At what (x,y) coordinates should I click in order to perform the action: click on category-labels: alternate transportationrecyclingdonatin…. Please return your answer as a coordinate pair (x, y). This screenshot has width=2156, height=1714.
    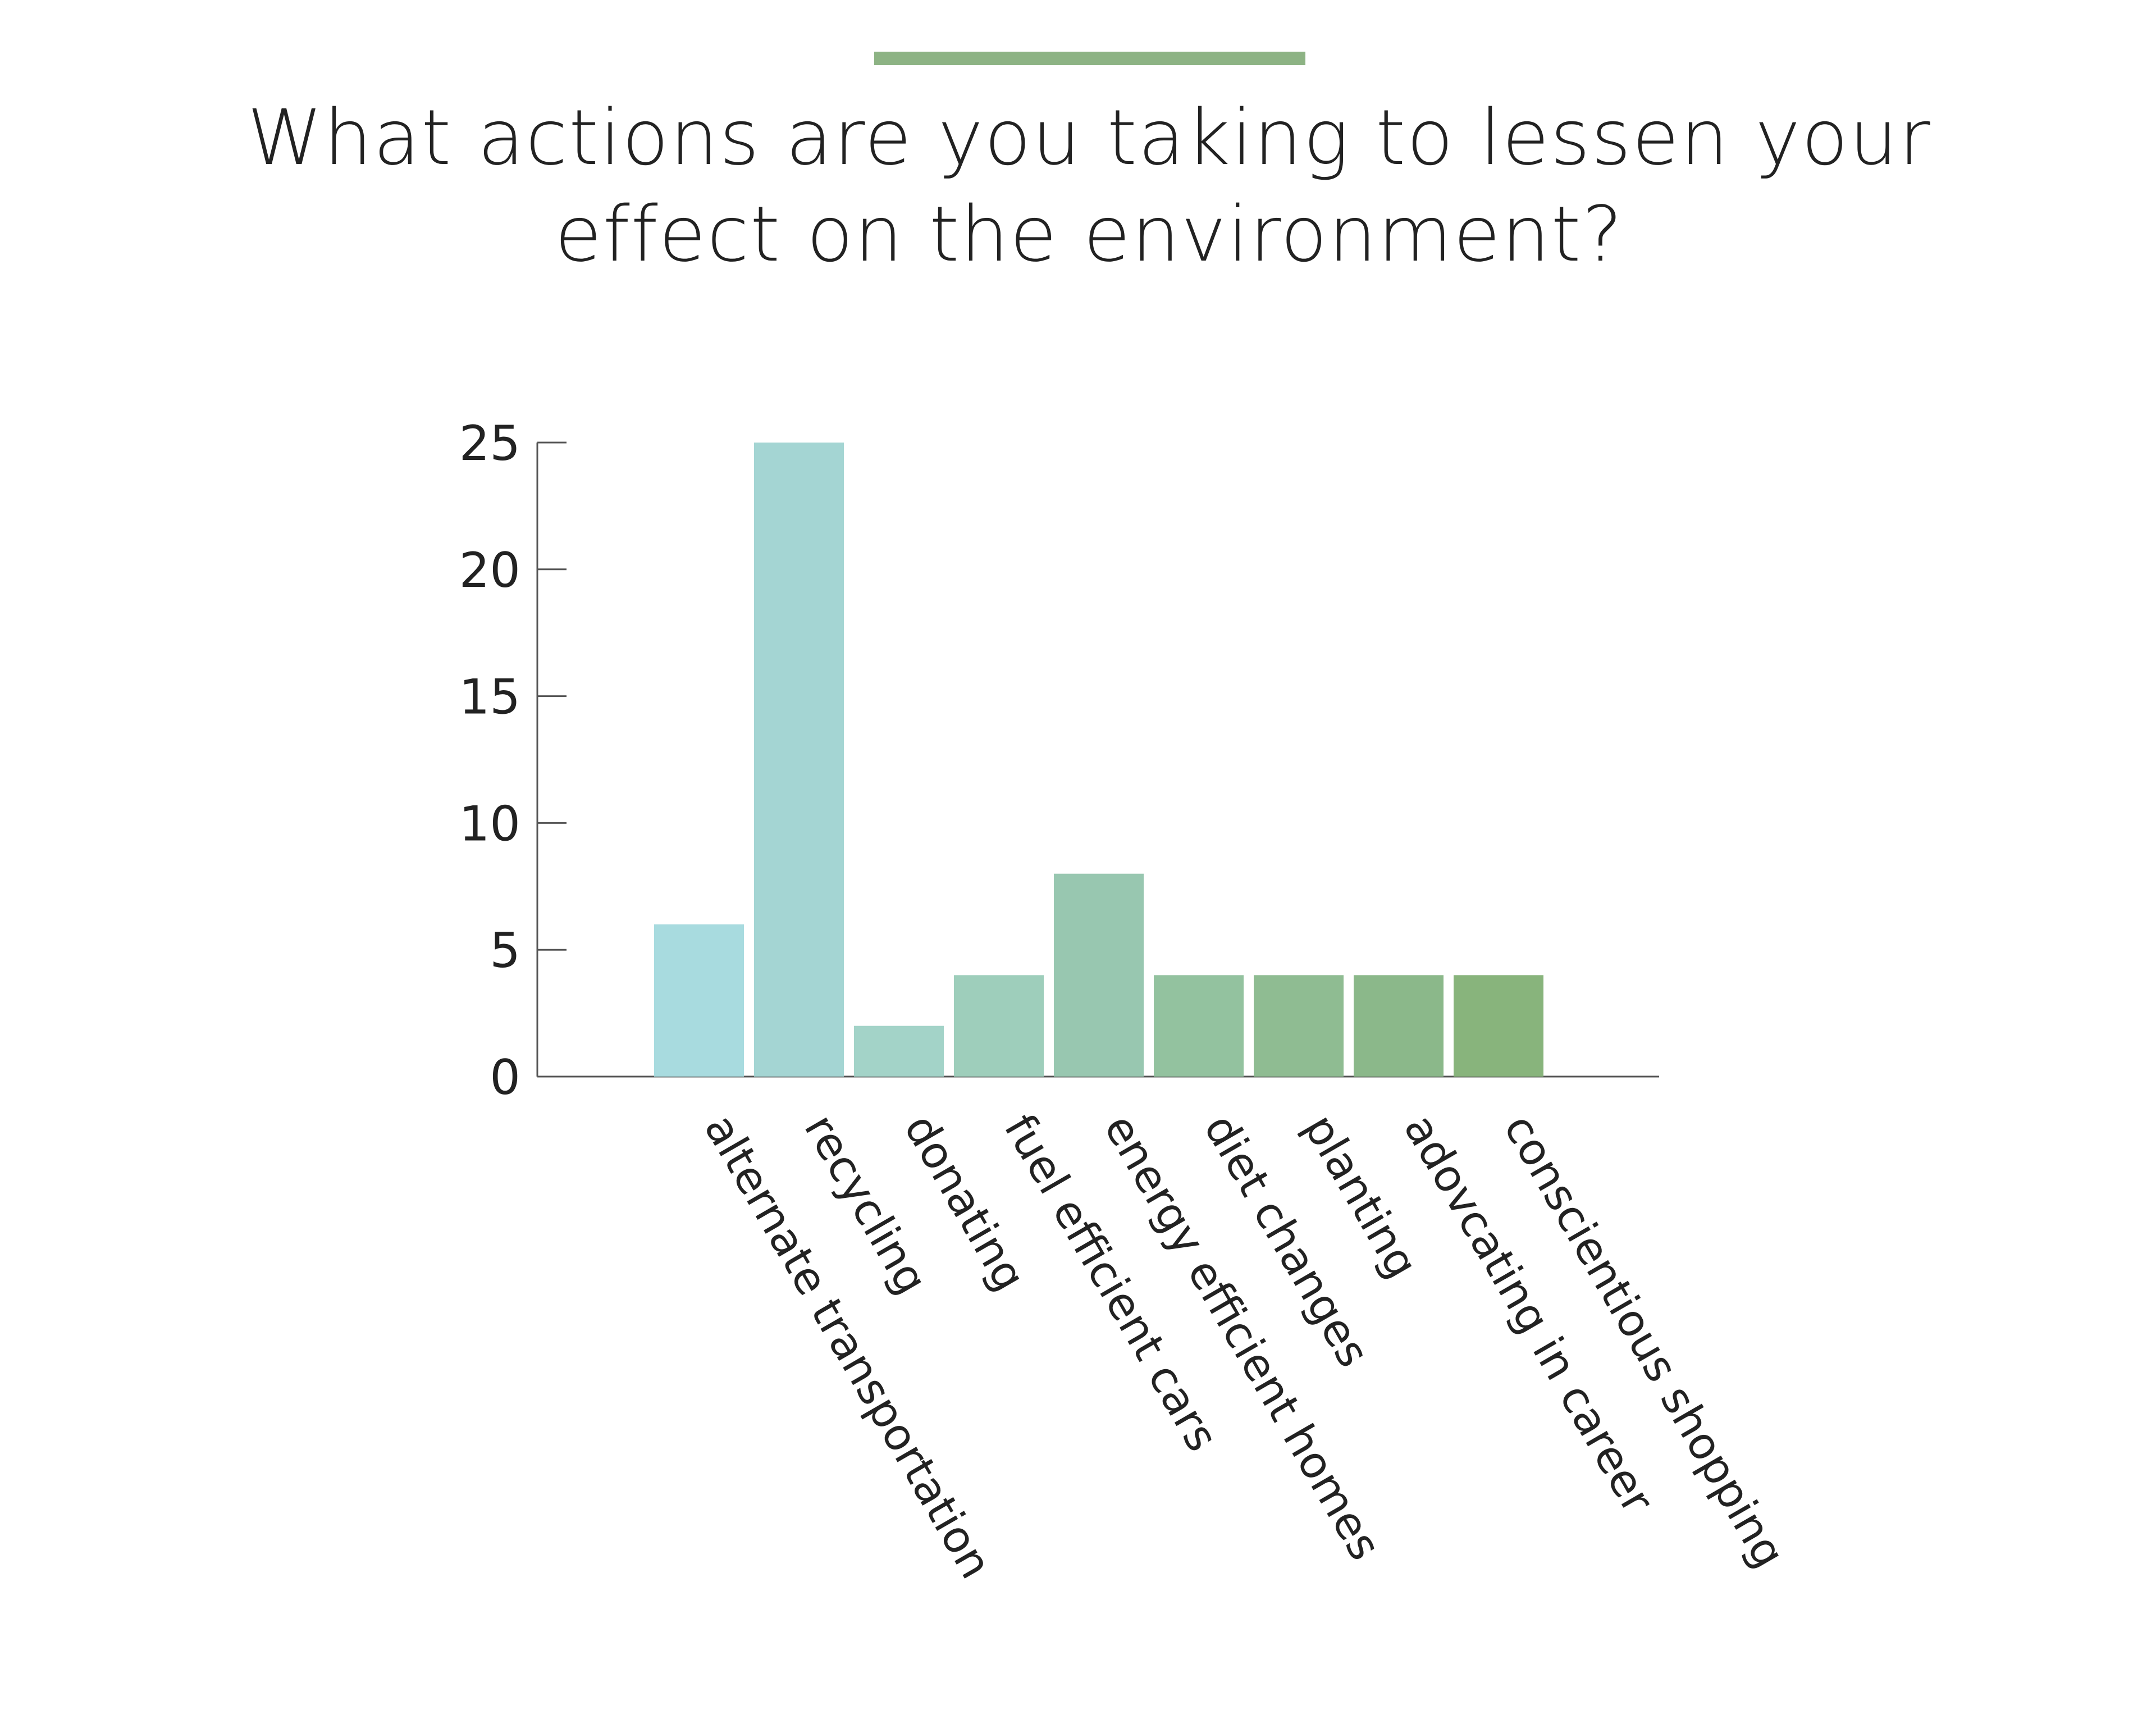
    Looking at the image, I should click on (1244, 1346).